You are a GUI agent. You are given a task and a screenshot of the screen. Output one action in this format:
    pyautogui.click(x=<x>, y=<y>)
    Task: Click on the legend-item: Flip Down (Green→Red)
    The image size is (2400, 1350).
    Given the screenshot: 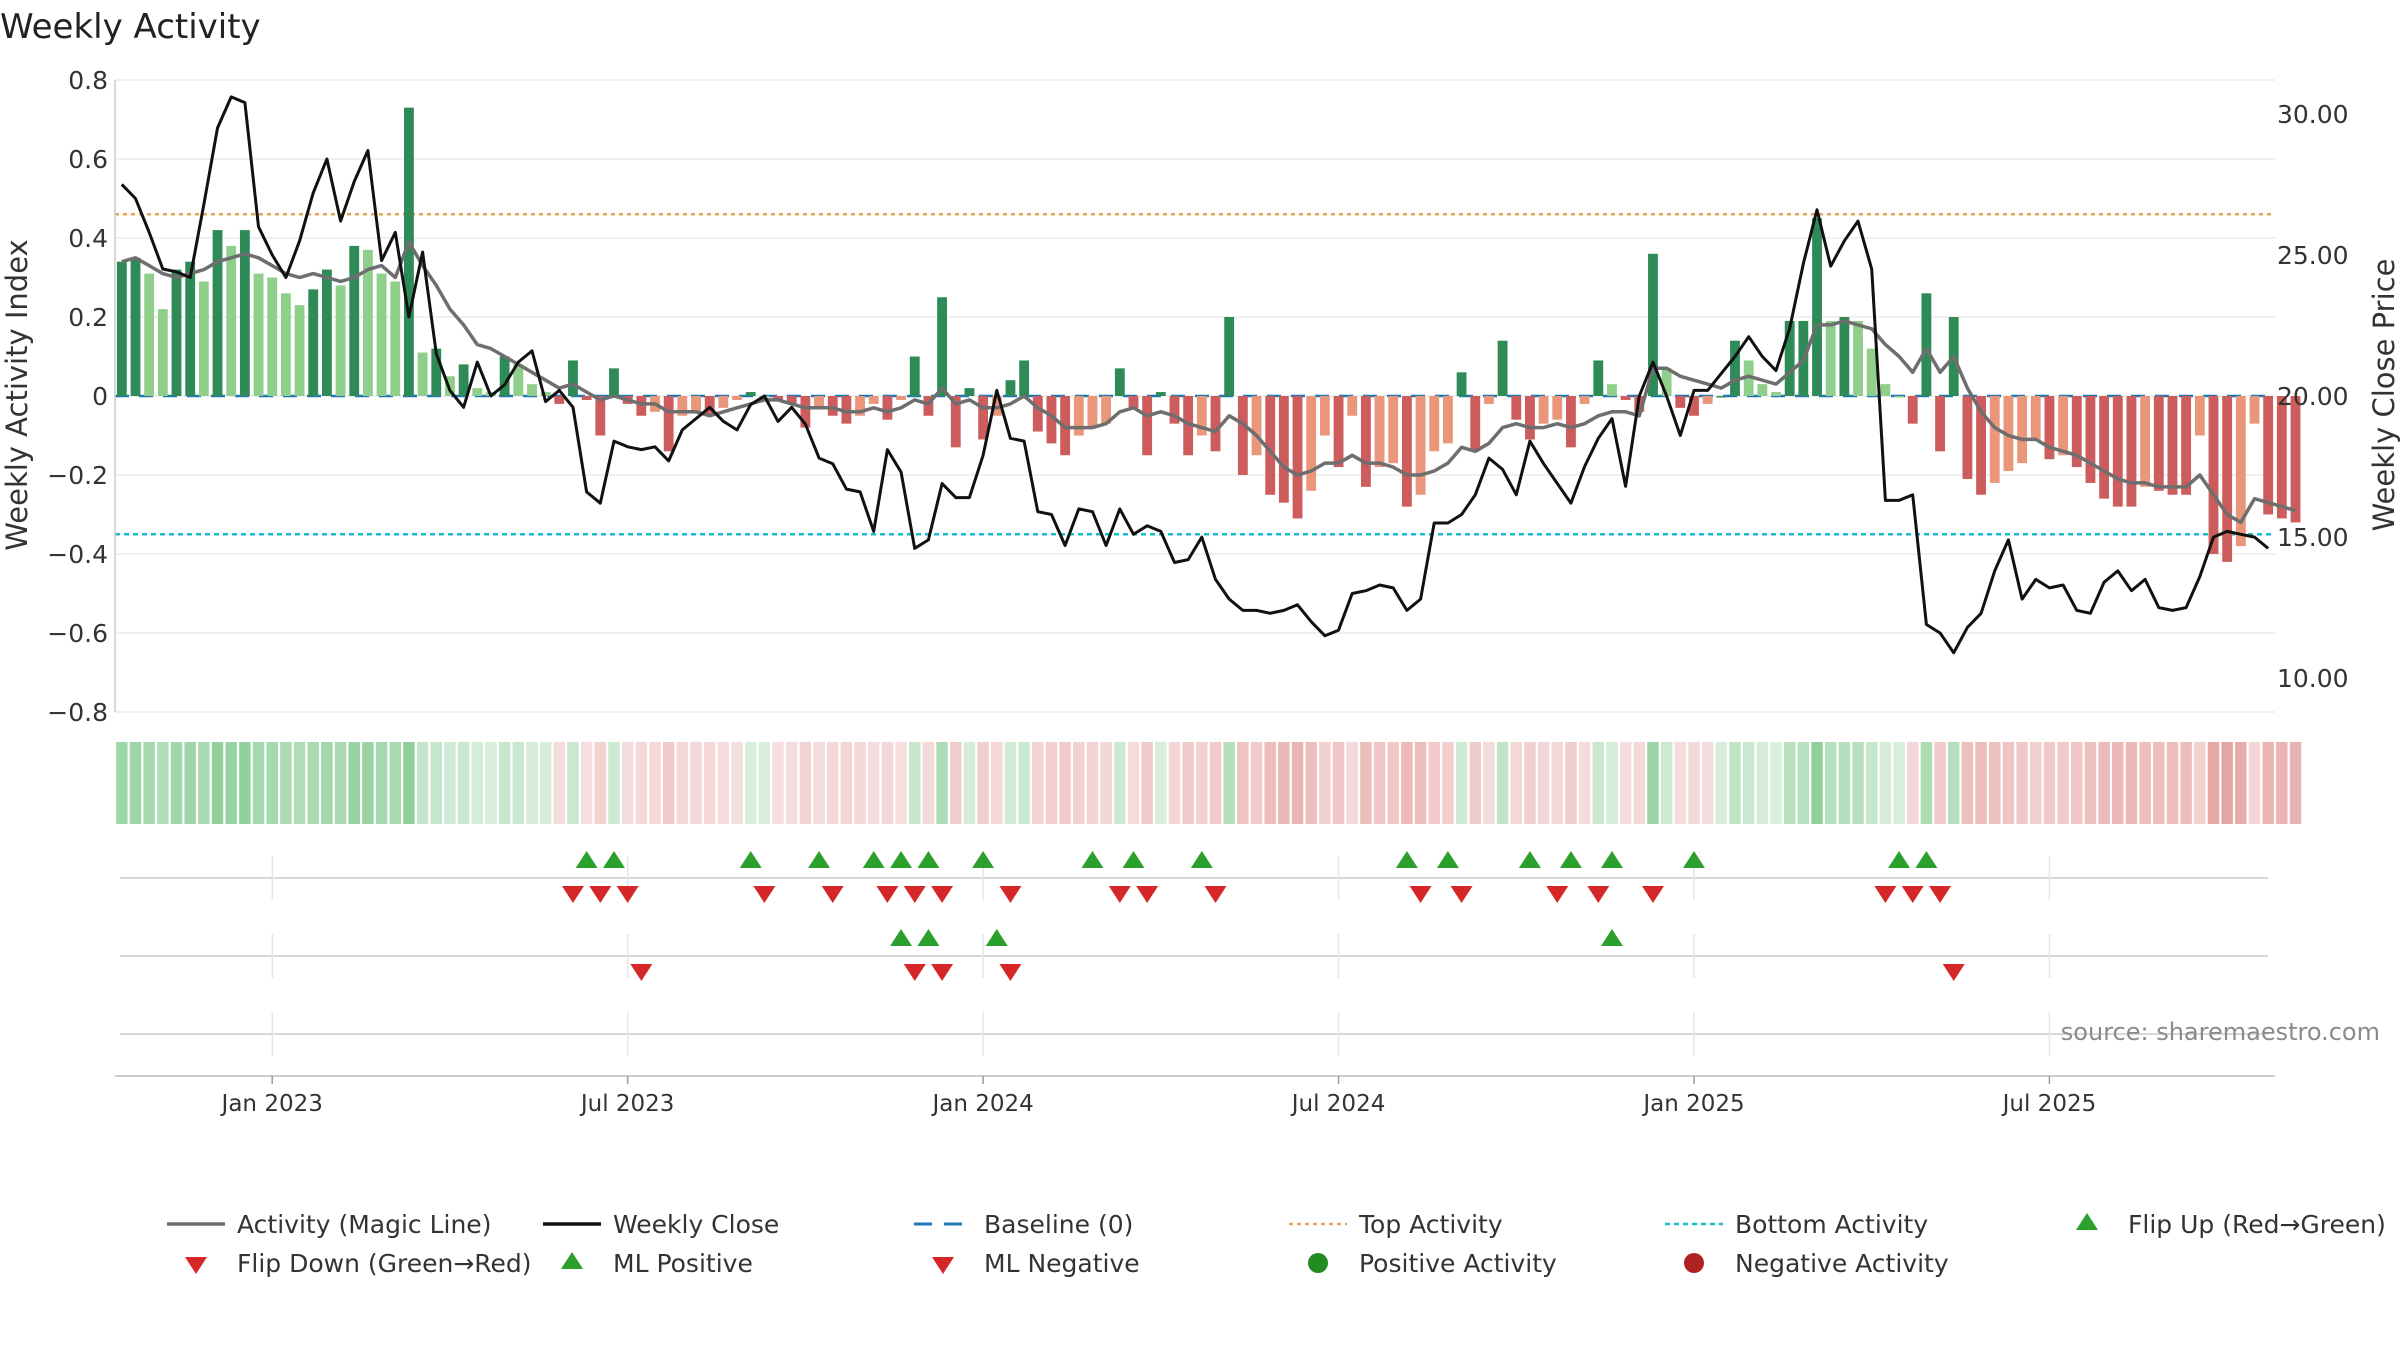 What is the action you would take?
    pyautogui.click(x=358, y=1263)
    